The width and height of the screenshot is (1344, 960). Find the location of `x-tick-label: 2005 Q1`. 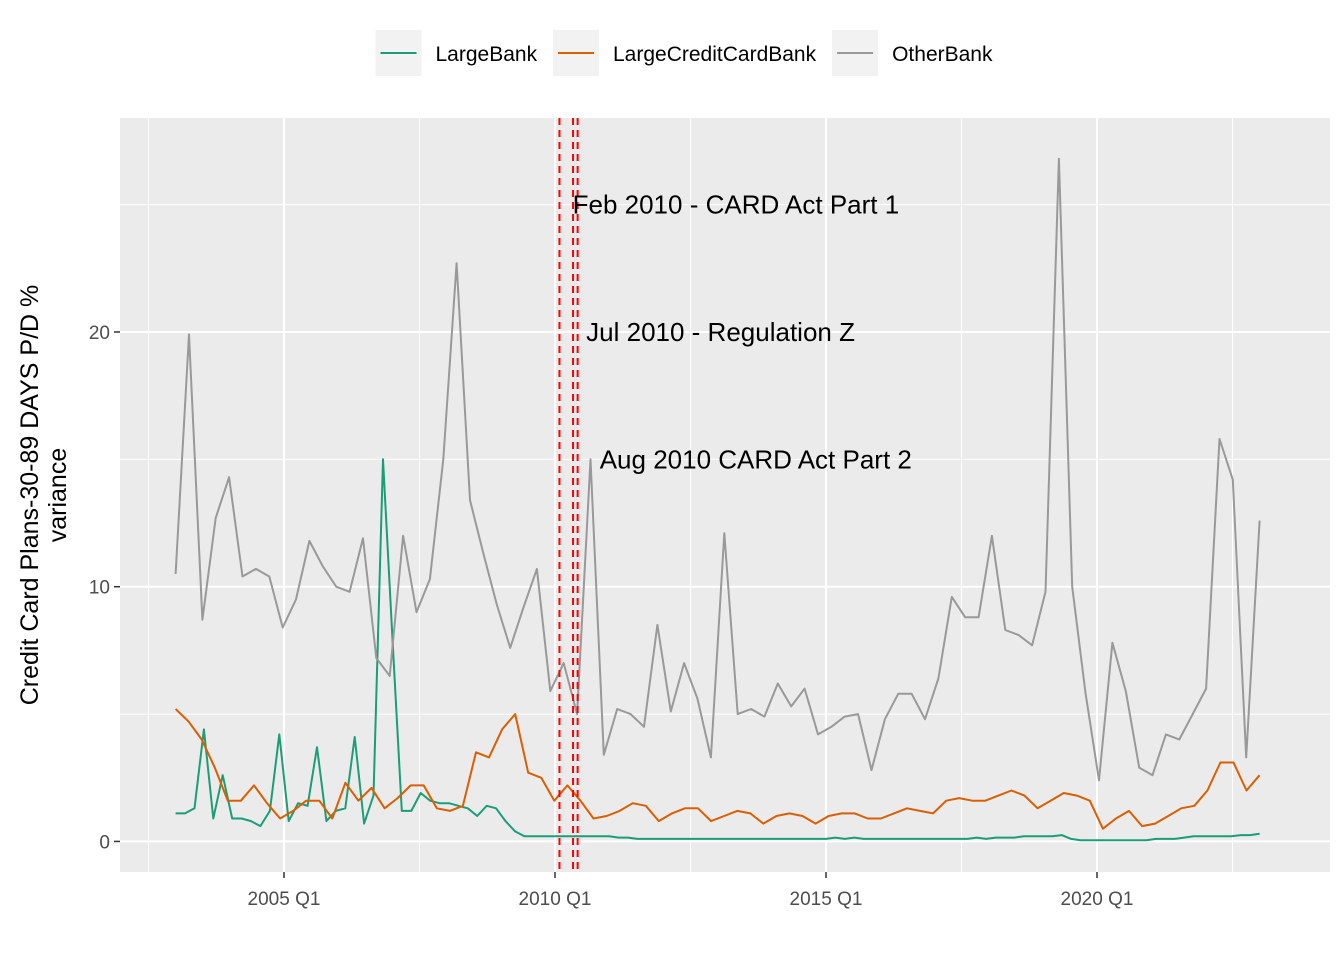

x-tick-label: 2005 Q1 is located at coordinates (284, 899).